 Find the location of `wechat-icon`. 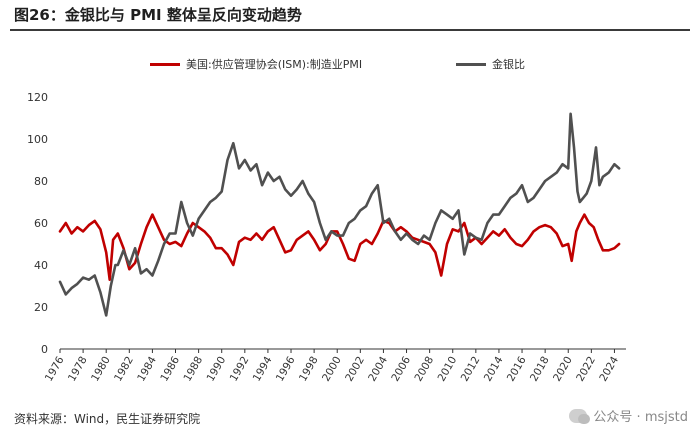

wechat-icon is located at coordinates (580, 416).